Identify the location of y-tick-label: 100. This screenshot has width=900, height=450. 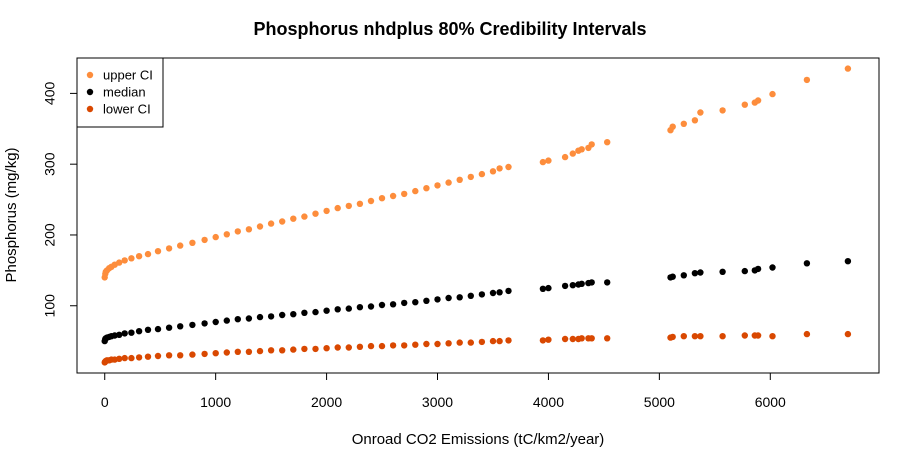
(50, 306).